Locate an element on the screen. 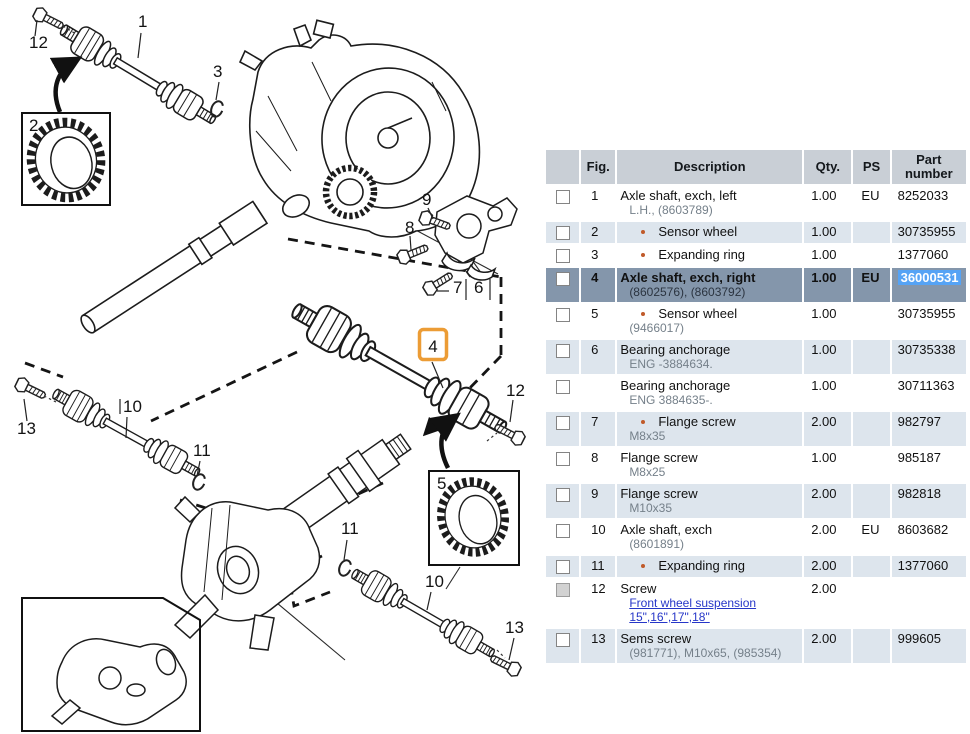 Image resolution: width=970 pixels, height=734 pixels. expanding-ring-icon is located at coordinates (345, 568).